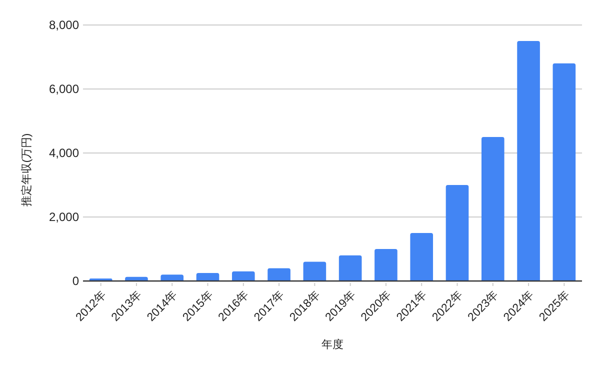 The image size is (601, 371). Describe the element at coordinates (64, 89) in the screenshot. I see `y-tick-label: 6,000` at that location.